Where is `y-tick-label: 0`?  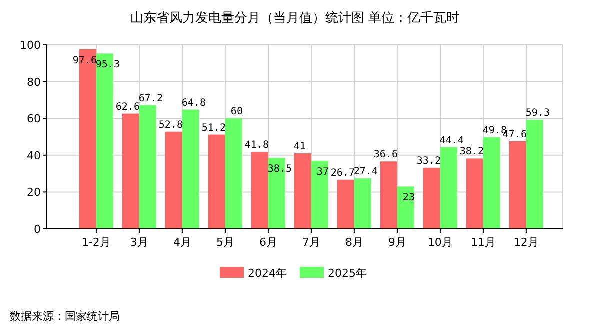 y-tick-label: 0 is located at coordinates (37, 229).